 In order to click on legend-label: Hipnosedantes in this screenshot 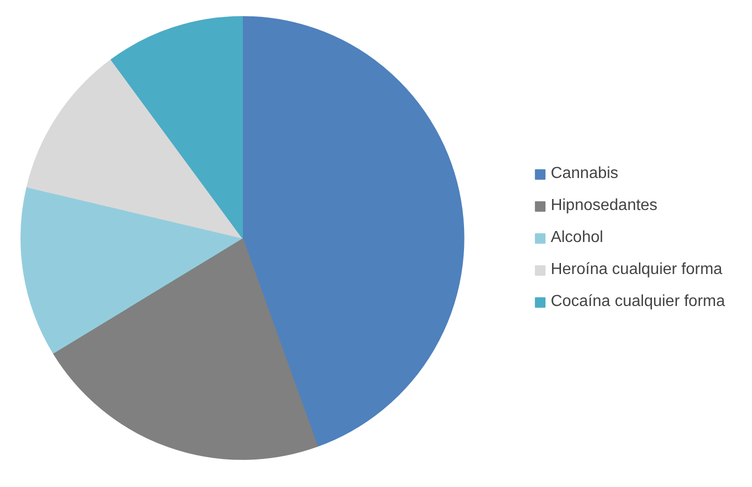, I will do `click(604, 205)`.